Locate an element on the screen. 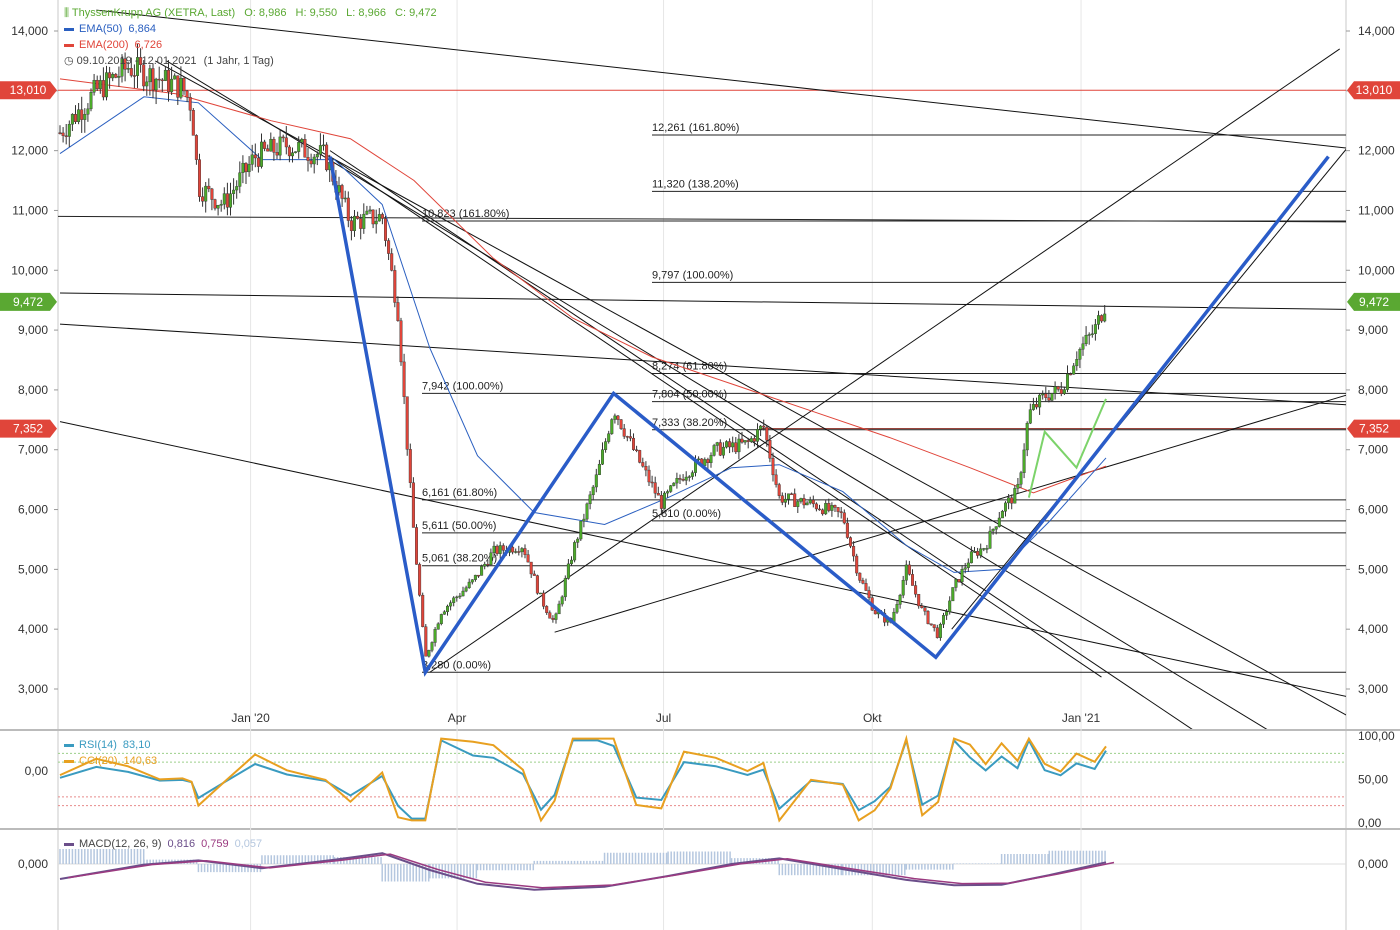 The image size is (1400, 930). y-tick-label-left: 5,000 is located at coordinates (33, 569).